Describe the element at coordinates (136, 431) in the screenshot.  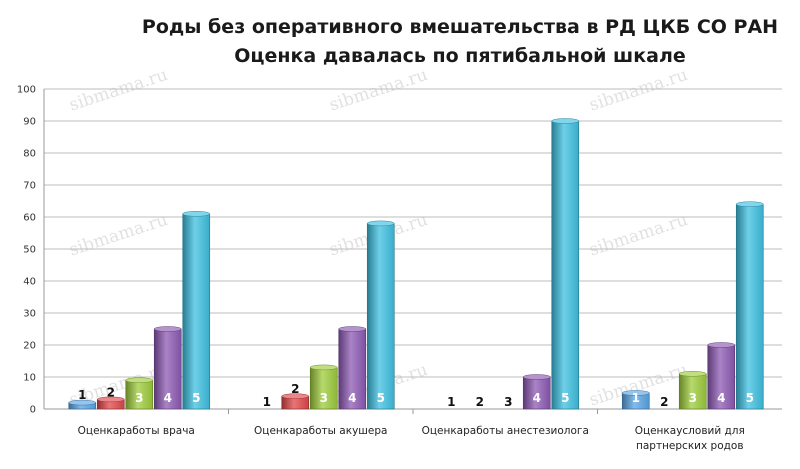
I see `category-label: Оценкаработы врача` at that location.